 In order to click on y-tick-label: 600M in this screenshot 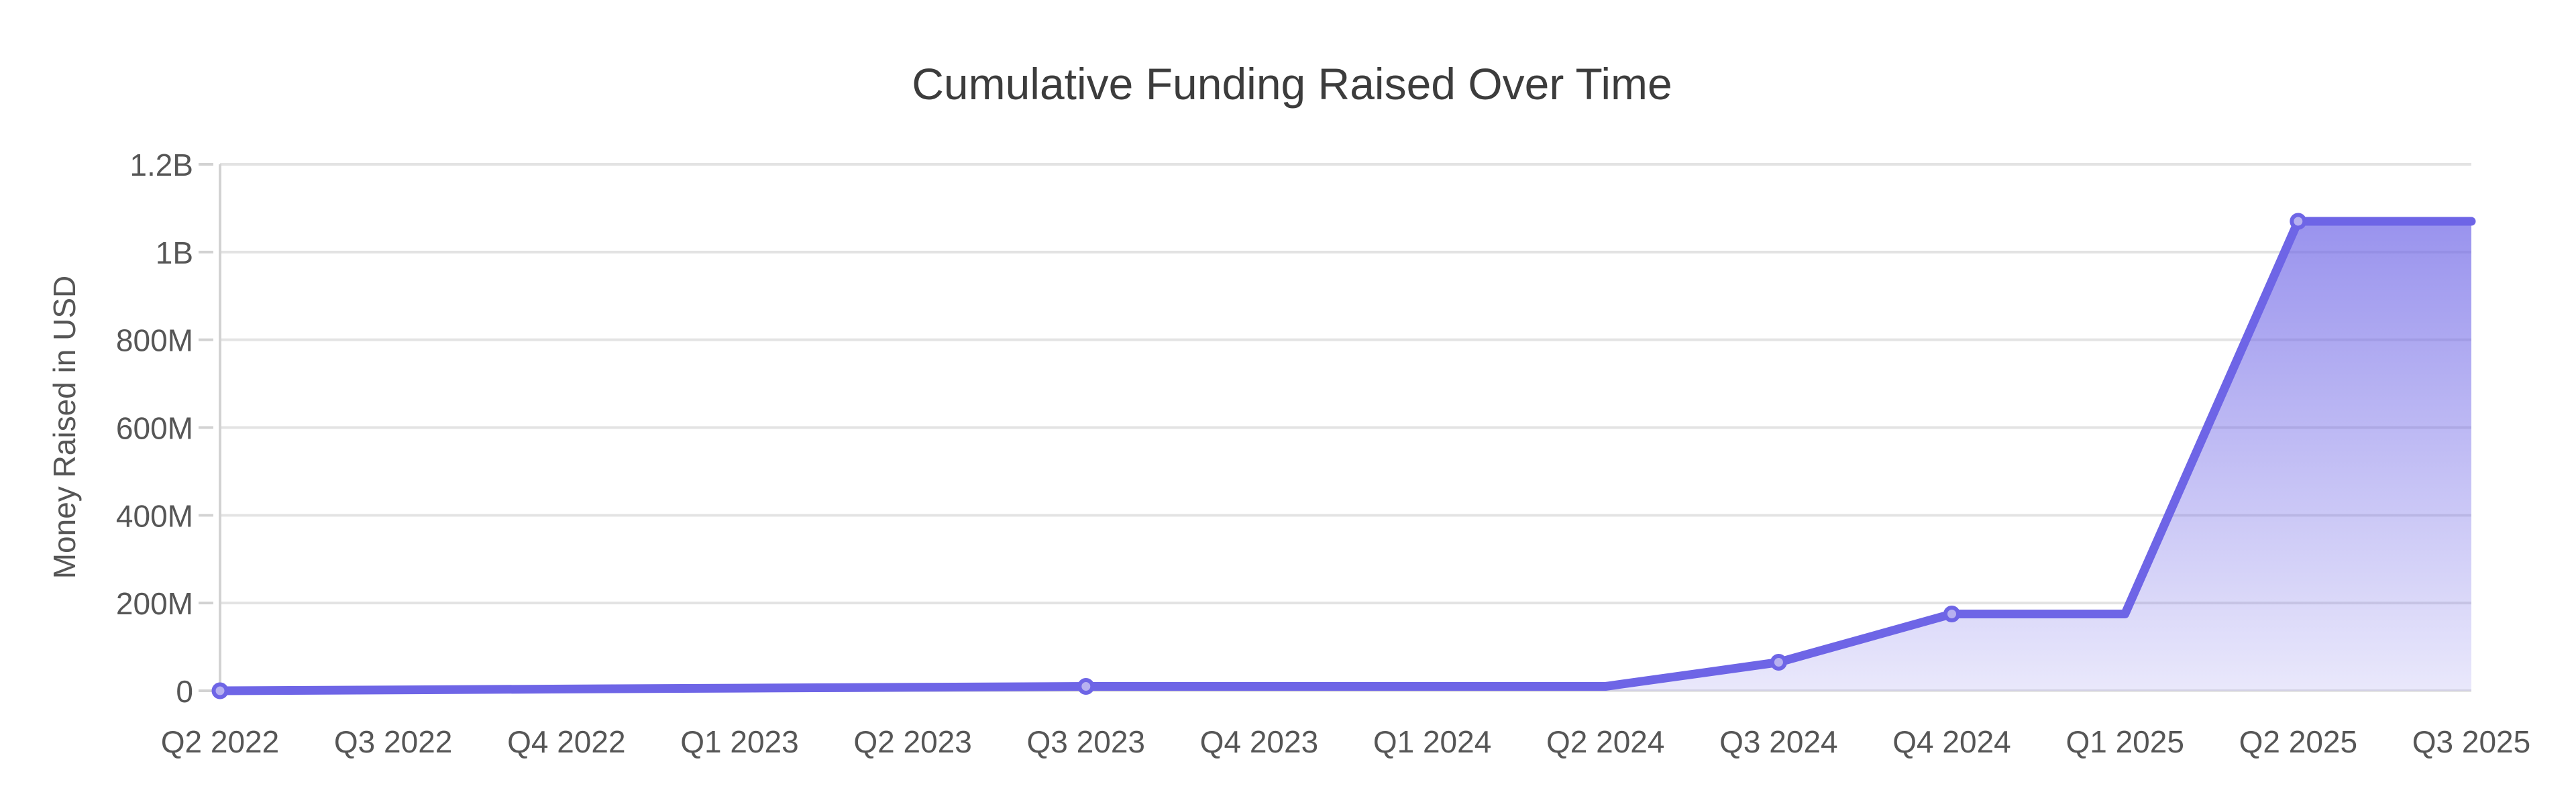, I will do `click(154, 428)`.